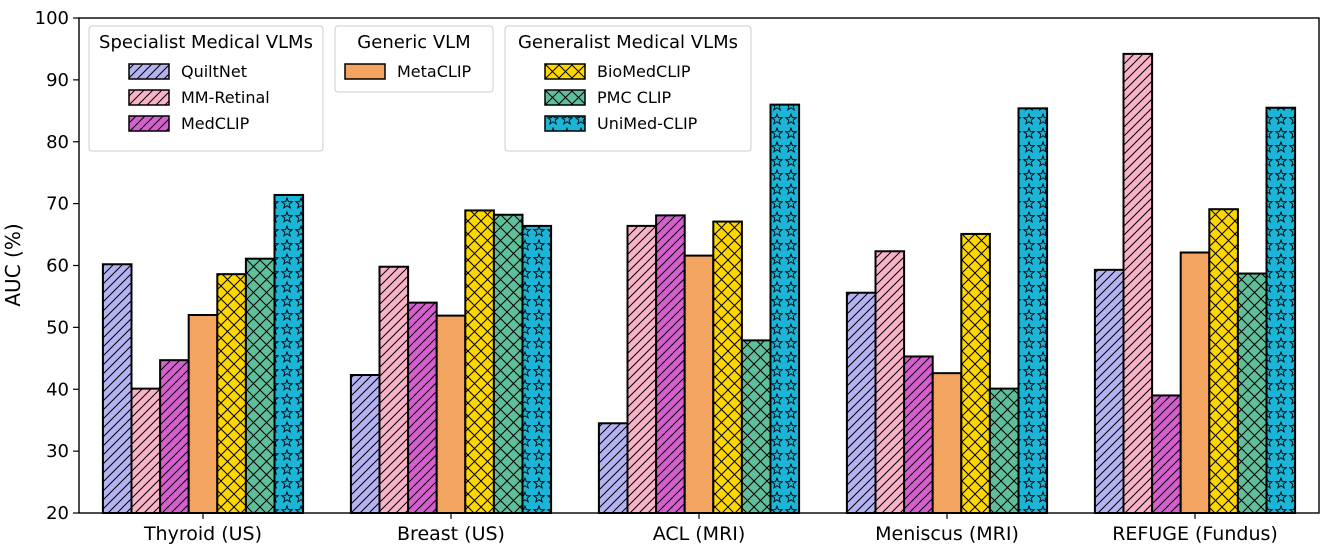 This screenshot has width=1329, height=554. I want to click on y-tick-label: 80, so click(57, 142).